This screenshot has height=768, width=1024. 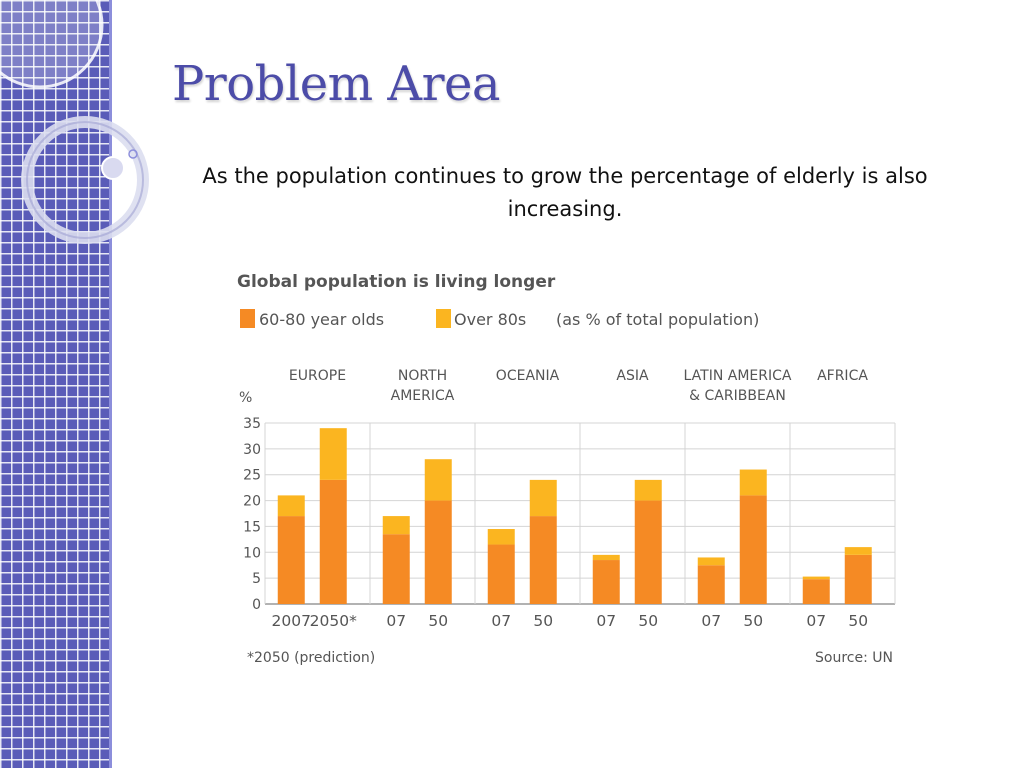 I want to click on region-label: AFRICA, so click(x=842, y=376).